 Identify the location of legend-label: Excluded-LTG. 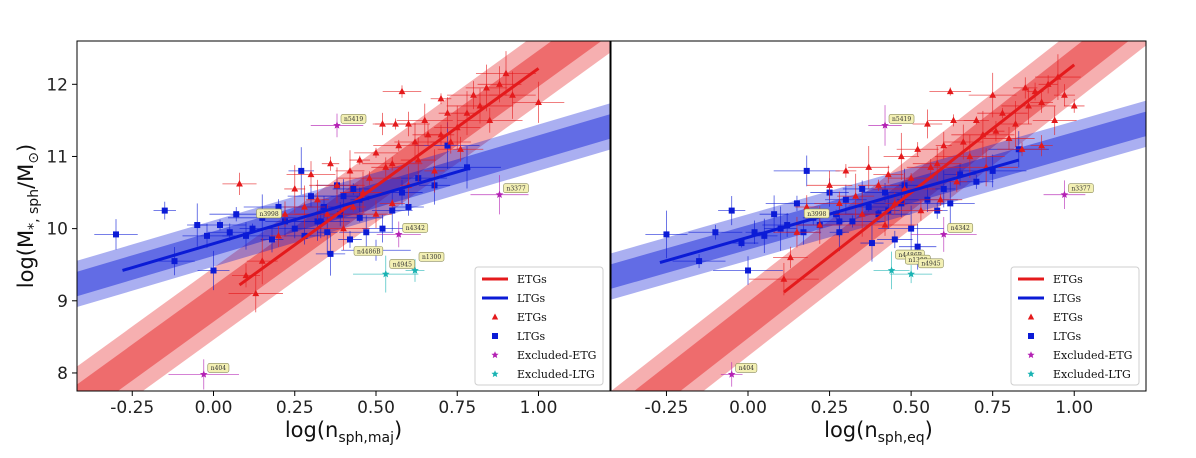
(1092, 374).